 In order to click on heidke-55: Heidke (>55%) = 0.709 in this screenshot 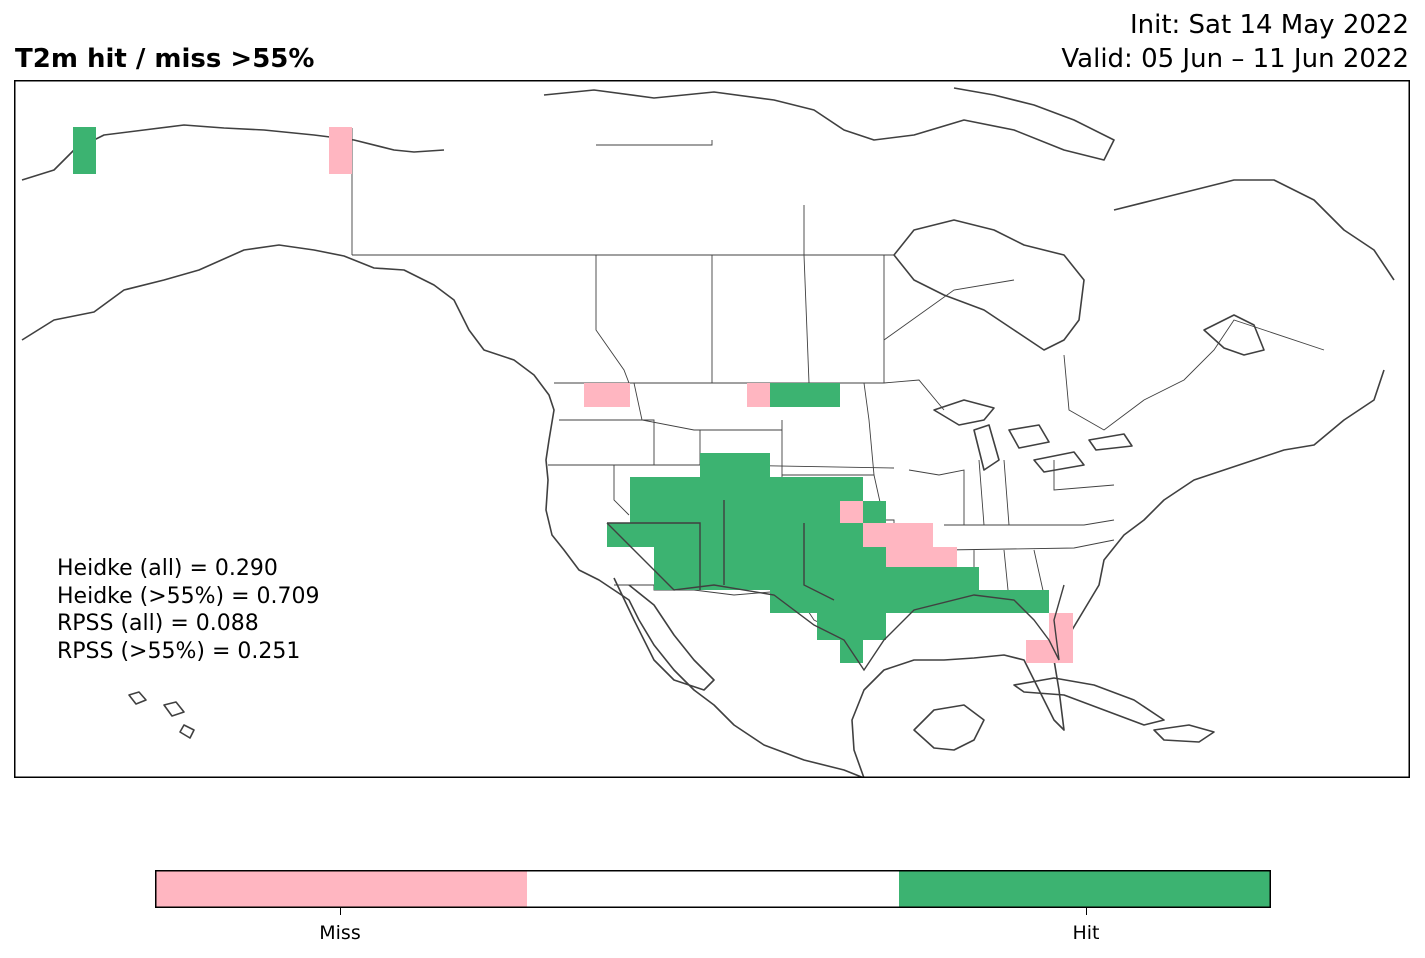, I will do `click(188, 596)`.